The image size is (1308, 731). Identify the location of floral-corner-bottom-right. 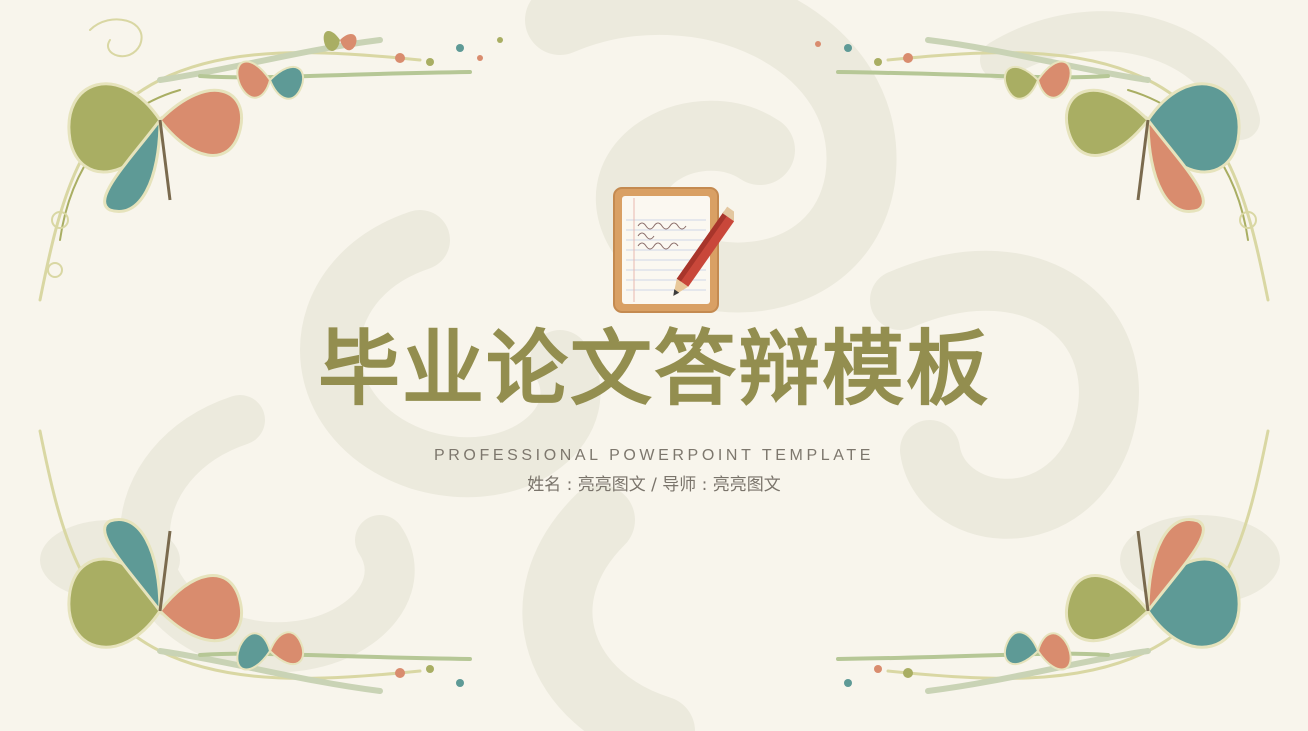
(1053, 561).